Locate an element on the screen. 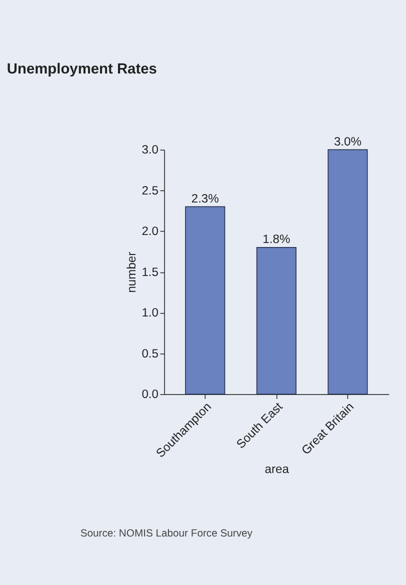 The width and height of the screenshot is (406, 585). data-label: 3.0% is located at coordinates (348, 141).